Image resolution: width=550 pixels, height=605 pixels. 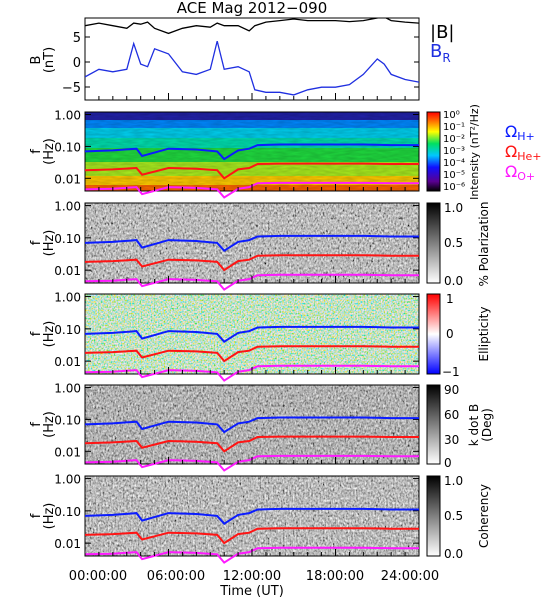 What do you see at coordinates (451, 372) in the screenshot?
I see `ellipticity-colorbar-tick-2: −1` at bounding box center [451, 372].